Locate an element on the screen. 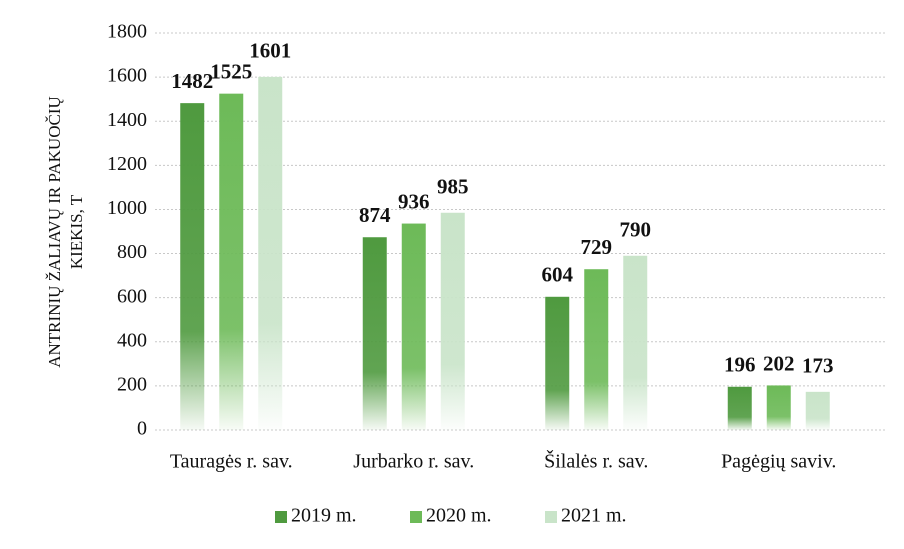 This screenshot has height=549, width=904. value-label: 173 is located at coordinates (818, 366).